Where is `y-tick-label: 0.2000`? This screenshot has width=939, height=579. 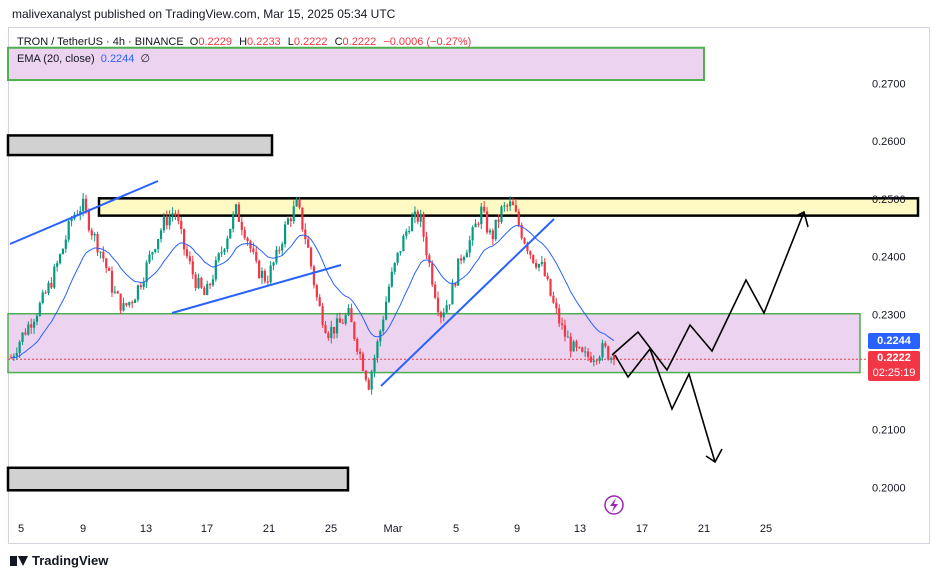 y-tick-label: 0.2000 is located at coordinates (889, 488).